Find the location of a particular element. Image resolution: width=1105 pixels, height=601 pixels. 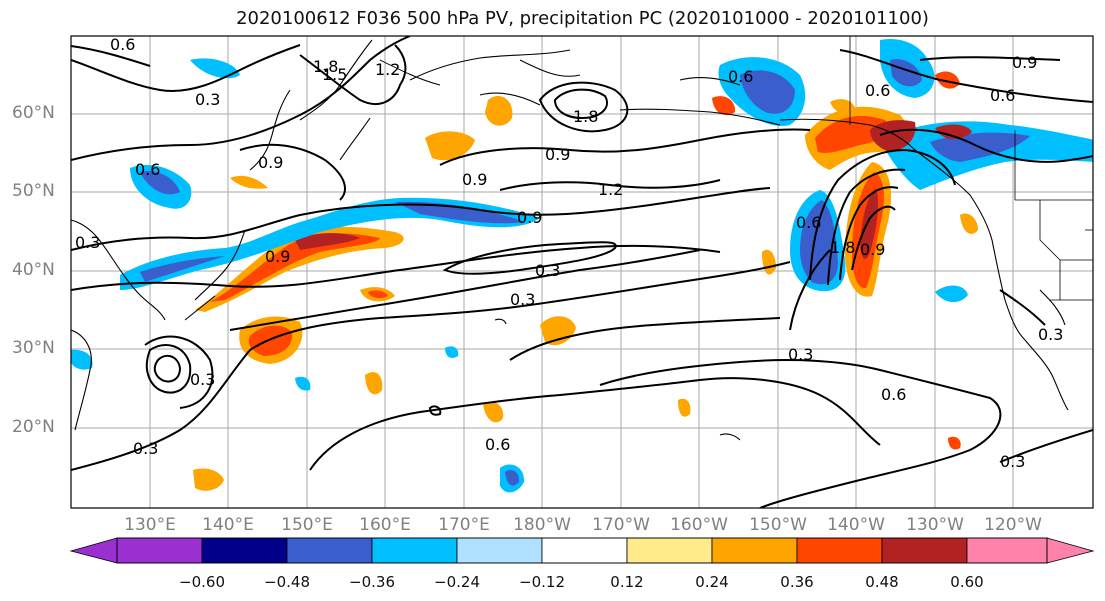

lon-label-150e: 150°E is located at coordinates (307, 525).